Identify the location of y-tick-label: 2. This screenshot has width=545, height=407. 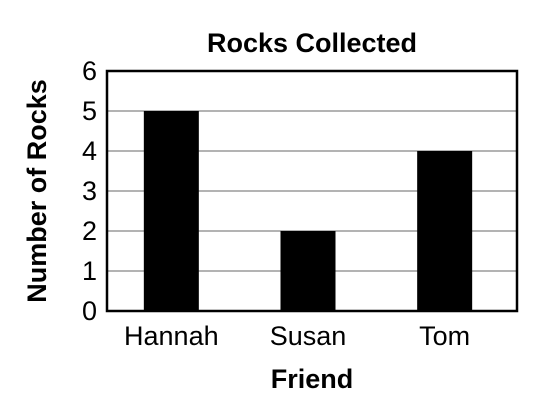
(89, 231).